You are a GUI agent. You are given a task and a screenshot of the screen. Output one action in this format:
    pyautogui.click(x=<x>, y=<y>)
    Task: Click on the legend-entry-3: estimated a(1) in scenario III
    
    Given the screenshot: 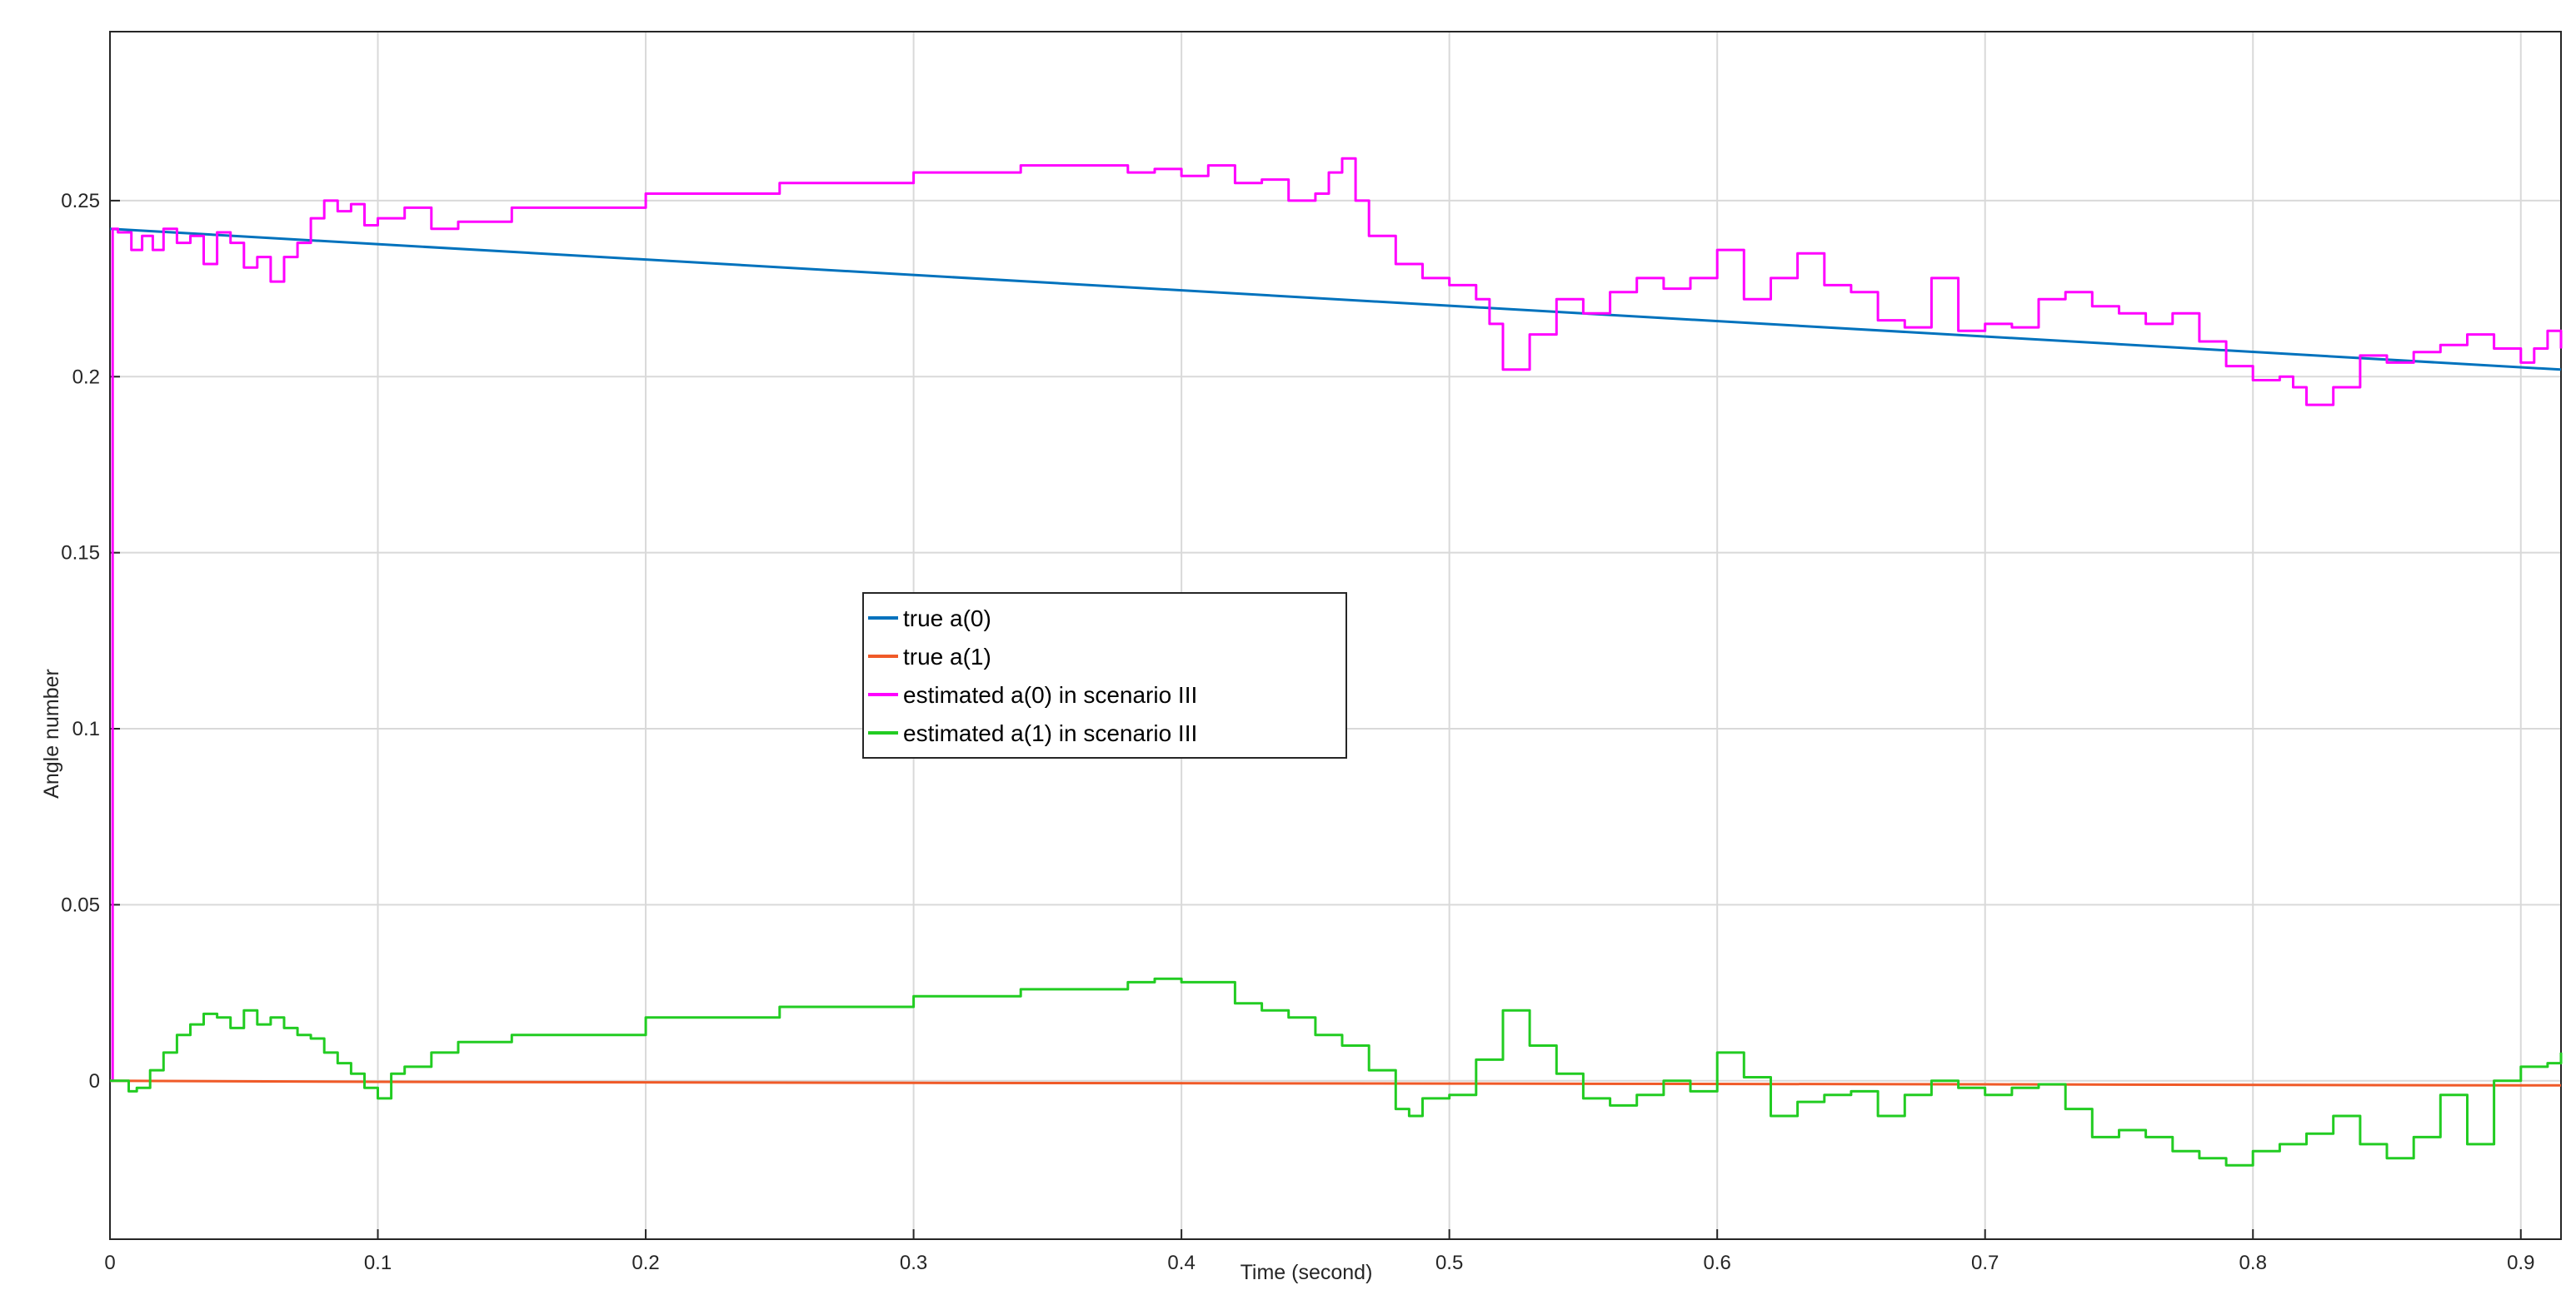 What is the action you would take?
    pyautogui.click(x=1050, y=733)
    